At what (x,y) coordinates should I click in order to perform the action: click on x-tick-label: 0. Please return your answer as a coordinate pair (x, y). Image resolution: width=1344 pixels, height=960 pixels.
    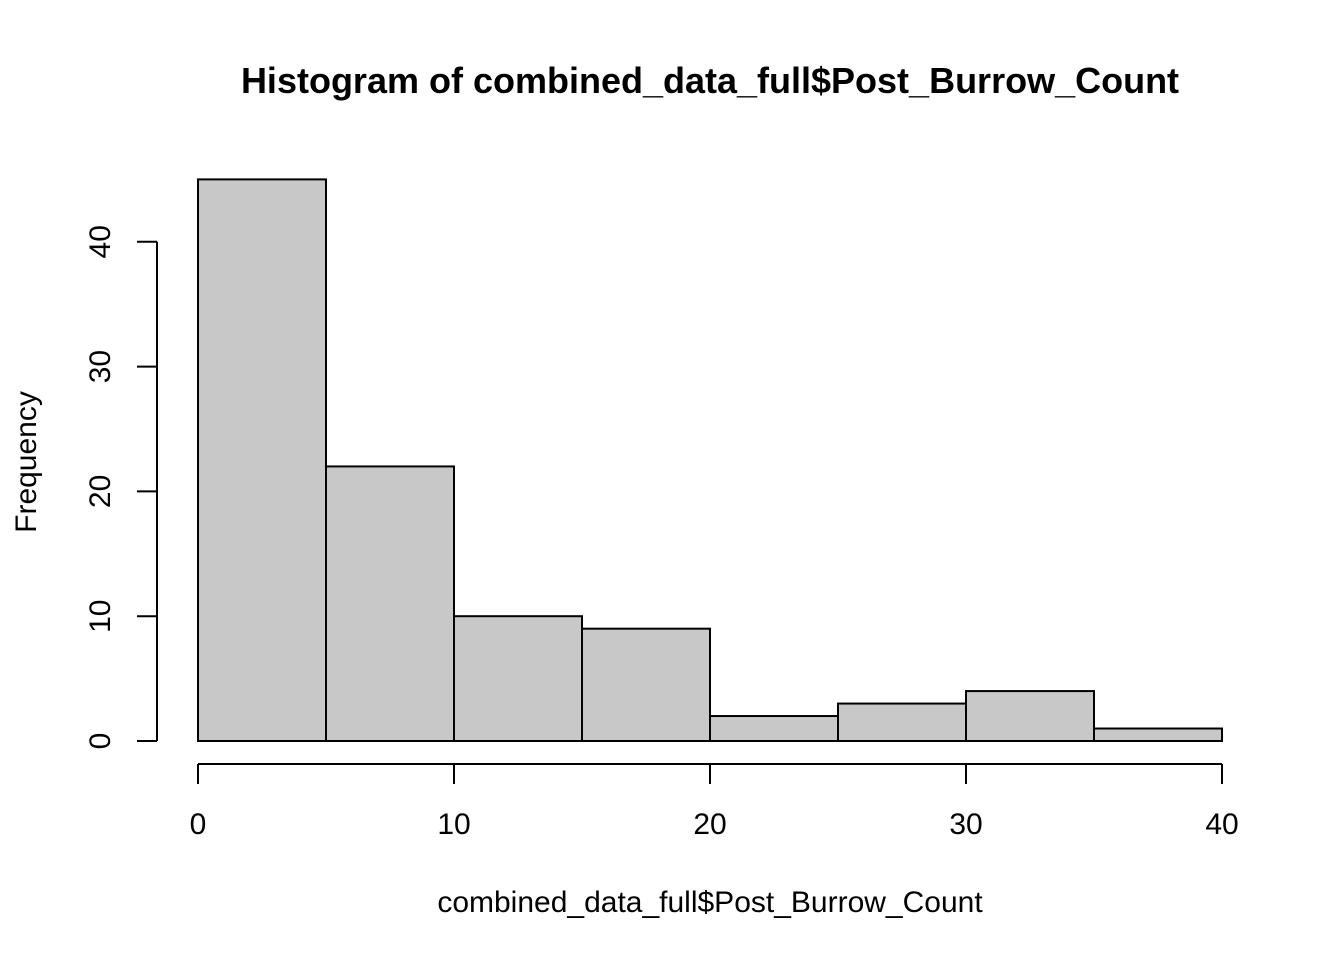
    Looking at the image, I should click on (198, 824).